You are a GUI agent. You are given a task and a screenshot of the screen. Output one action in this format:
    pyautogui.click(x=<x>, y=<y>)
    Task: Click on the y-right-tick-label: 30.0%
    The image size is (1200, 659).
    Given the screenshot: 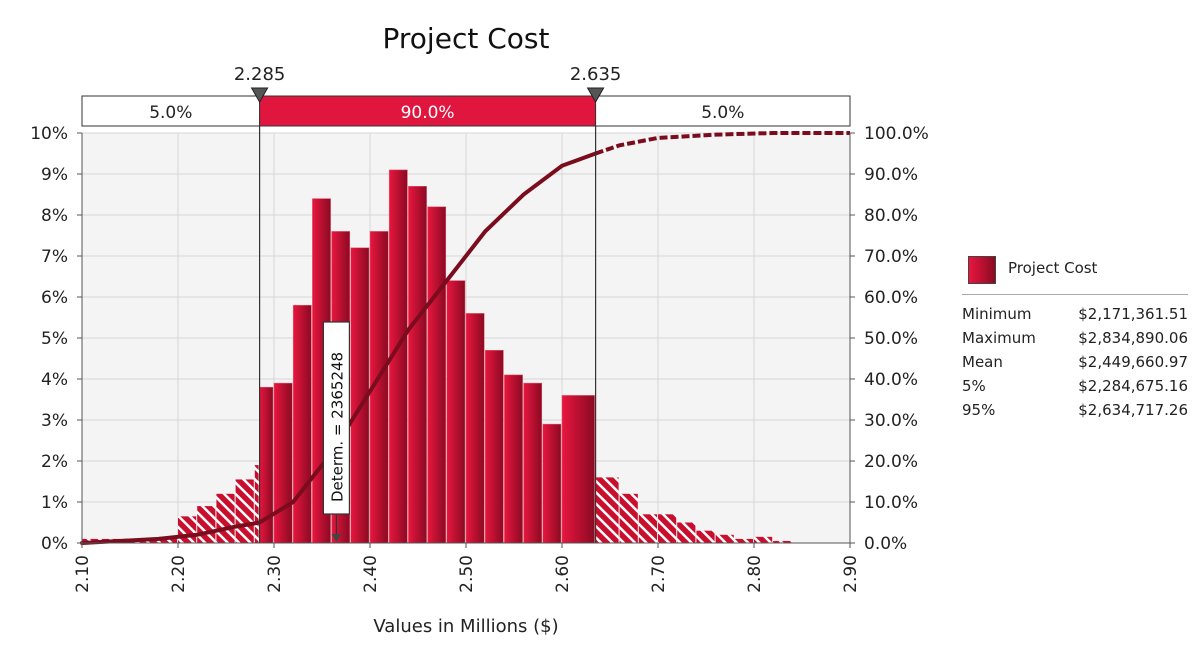 What is the action you would take?
    pyautogui.click(x=891, y=421)
    